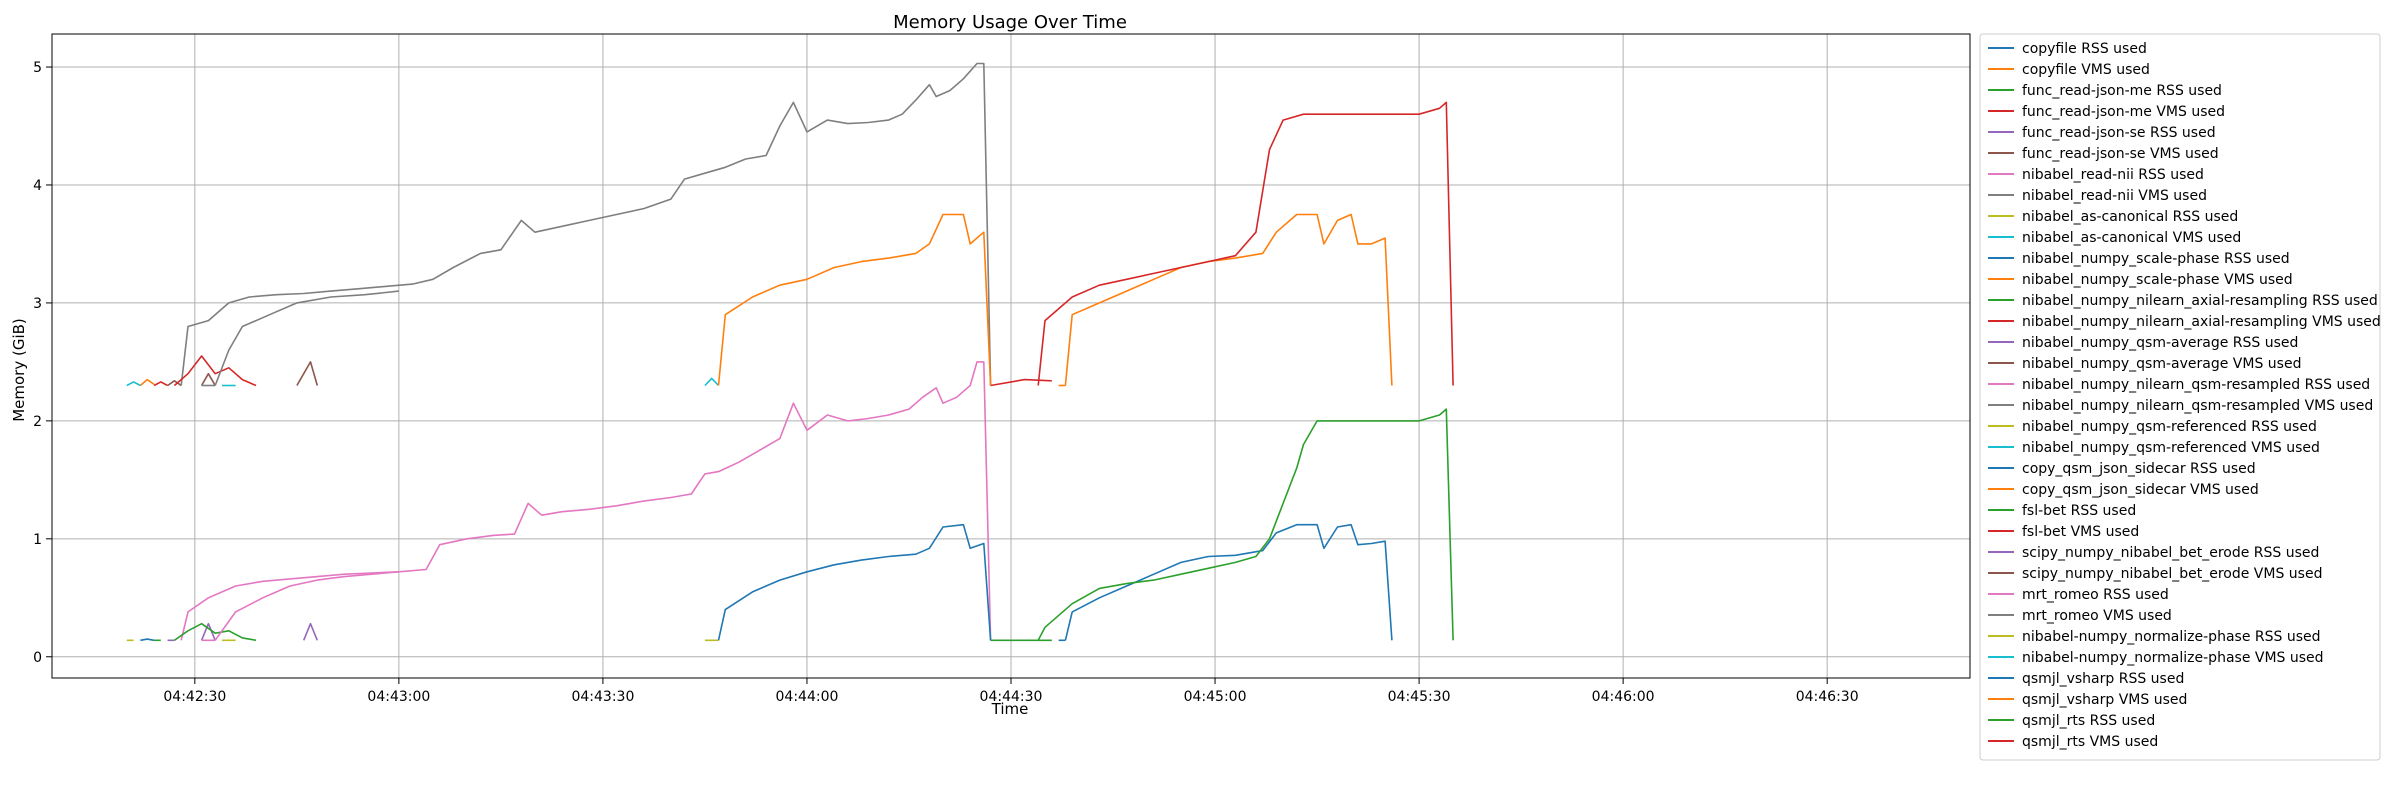 This screenshot has height=800, width=2400. Describe the element at coordinates (2131, 238) in the screenshot. I see `legend-label: nibabel_as-canonical VMS used` at that location.